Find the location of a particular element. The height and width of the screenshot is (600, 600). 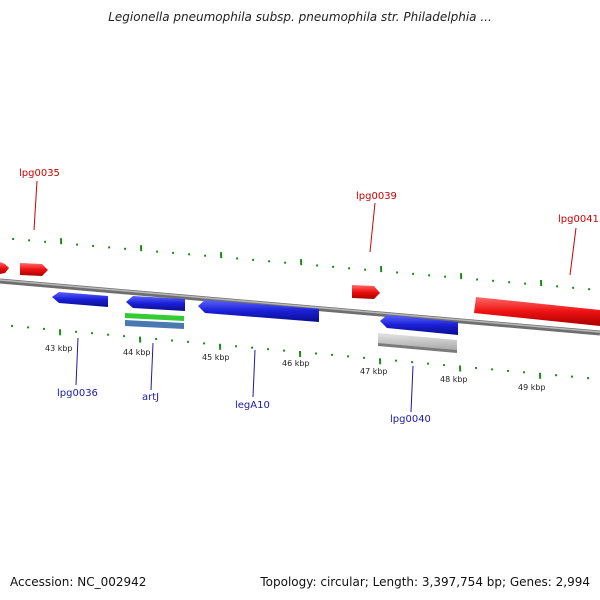

gene-arrow-offscreen-left is located at coordinates (4, 268).